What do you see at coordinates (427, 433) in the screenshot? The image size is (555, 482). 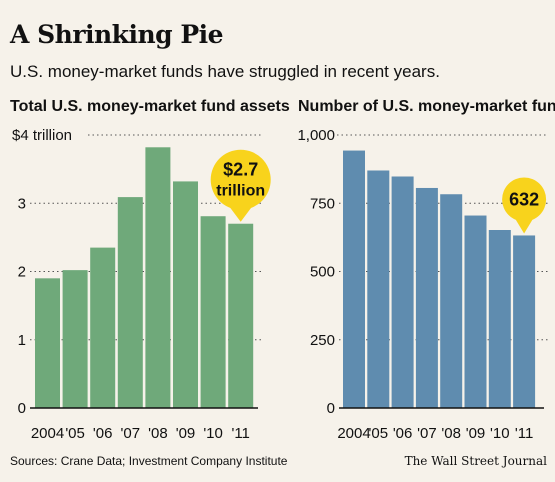 I see `funds-x-tick-label: '07` at bounding box center [427, 433].